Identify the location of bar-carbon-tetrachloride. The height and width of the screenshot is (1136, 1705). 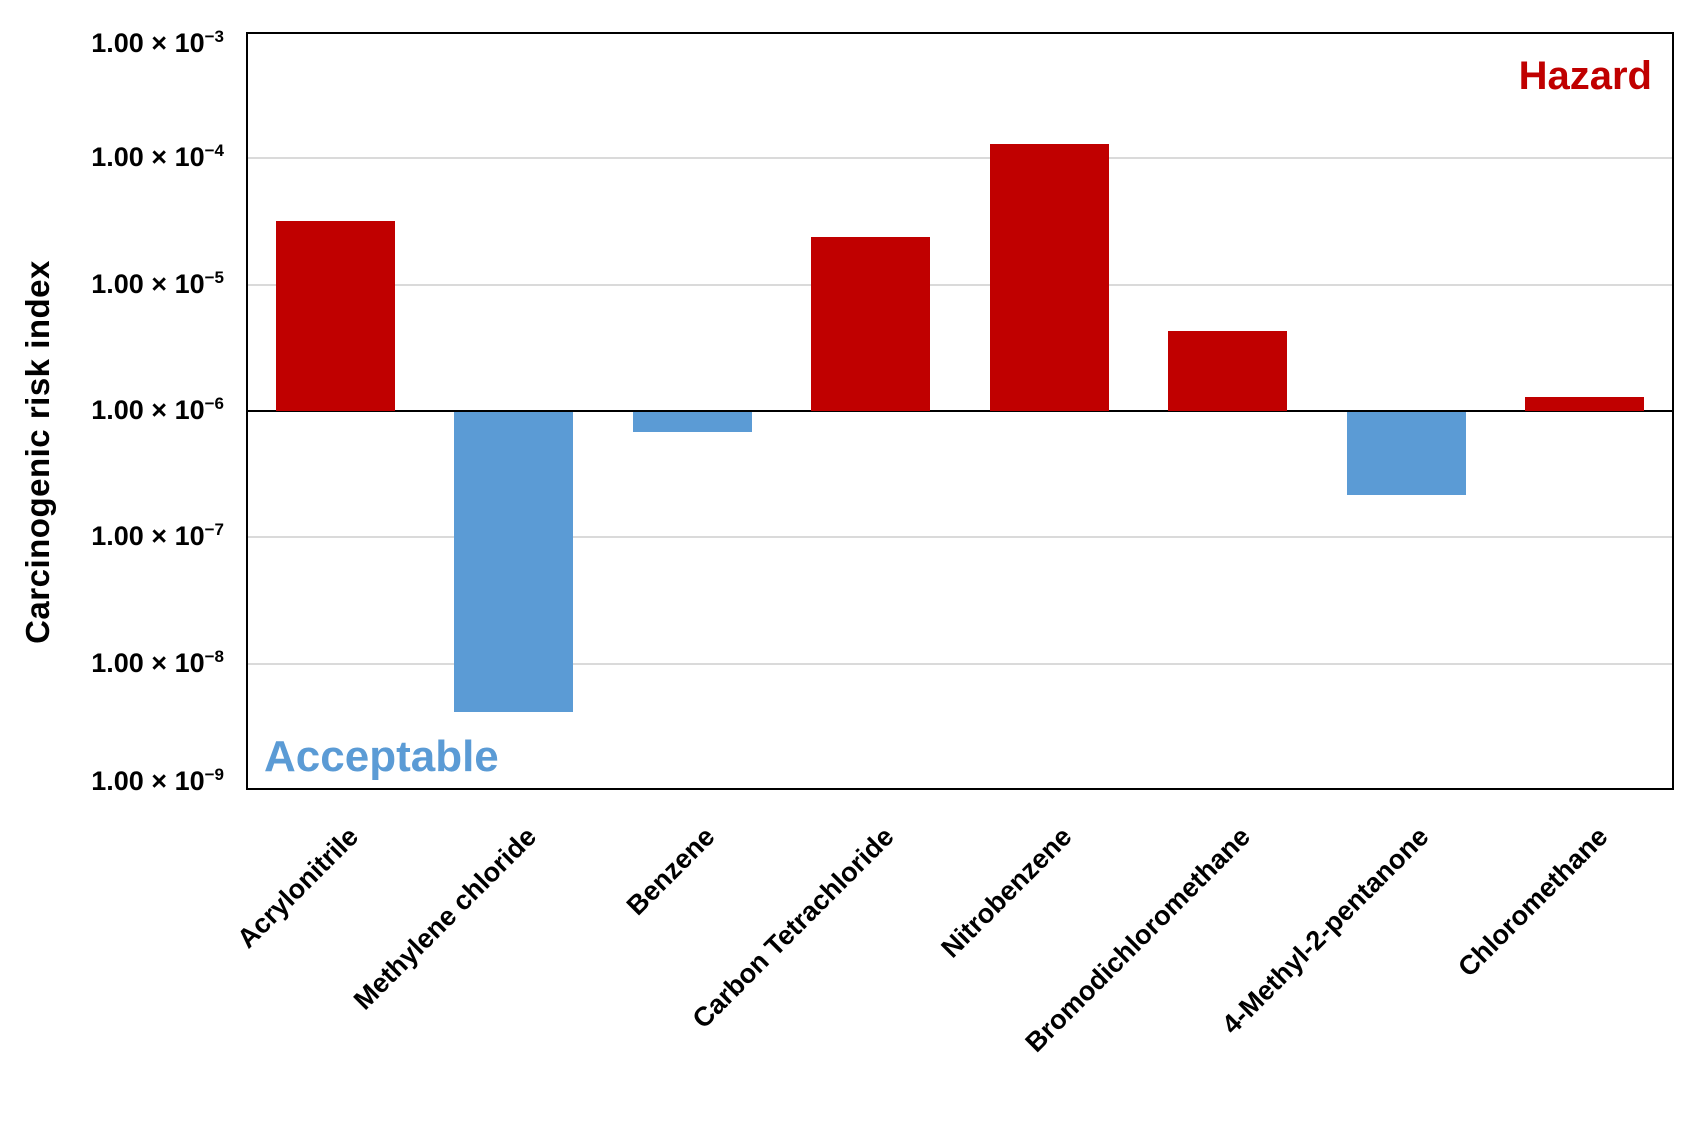
(871, 323).